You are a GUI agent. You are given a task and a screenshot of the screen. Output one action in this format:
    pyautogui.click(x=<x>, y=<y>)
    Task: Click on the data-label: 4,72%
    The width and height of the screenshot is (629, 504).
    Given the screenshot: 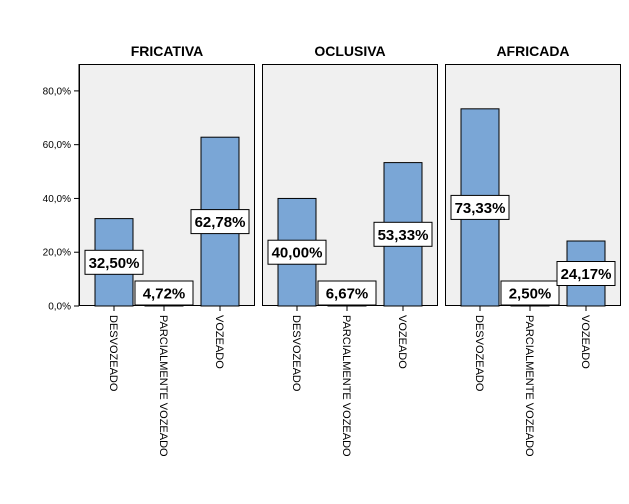 What is the action you would take?
    pyautogui.click(x=164, y=294)
    